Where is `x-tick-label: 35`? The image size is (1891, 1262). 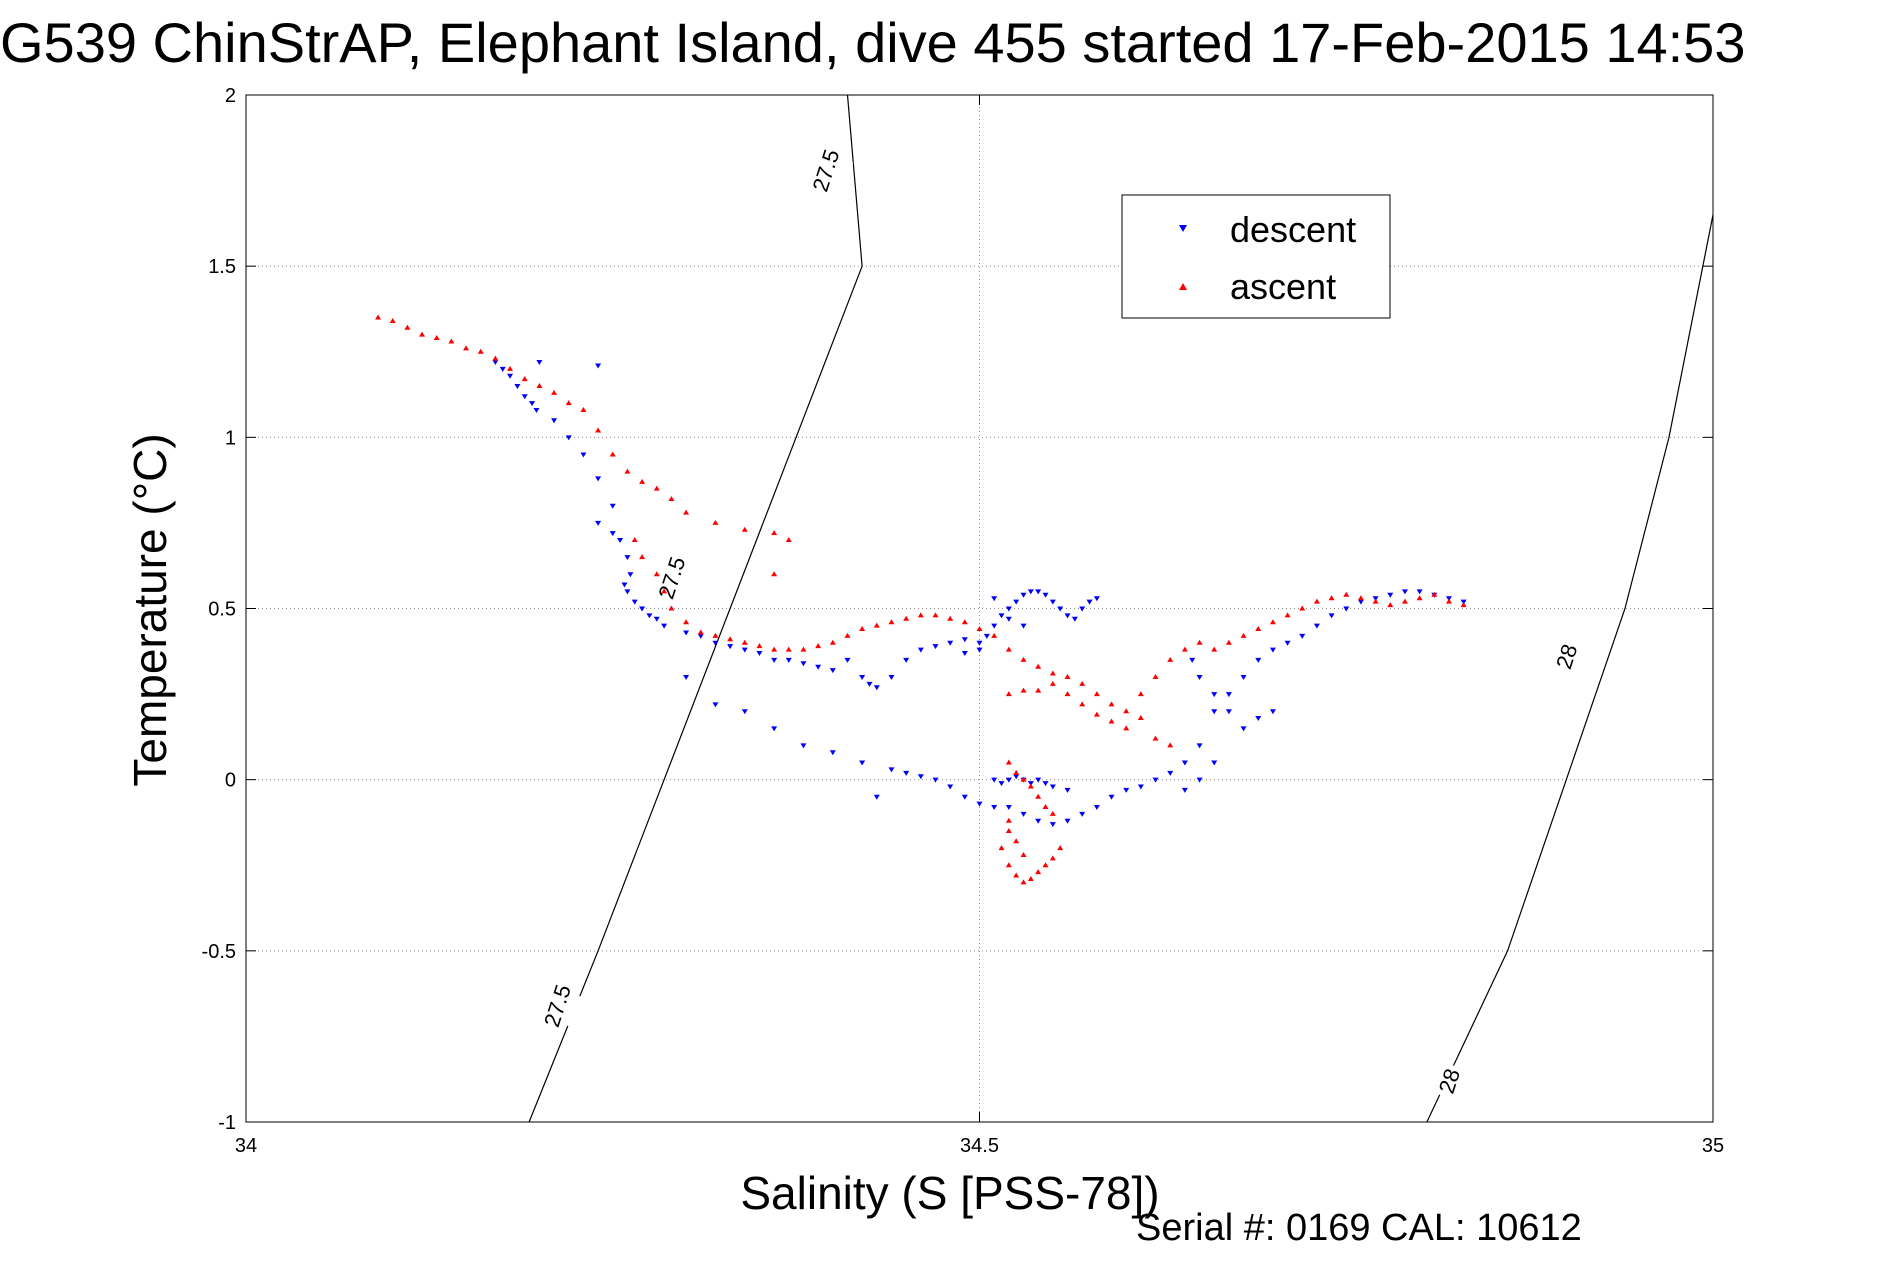
x-tick-label: 35 is located at coordinates (1713, 1146).